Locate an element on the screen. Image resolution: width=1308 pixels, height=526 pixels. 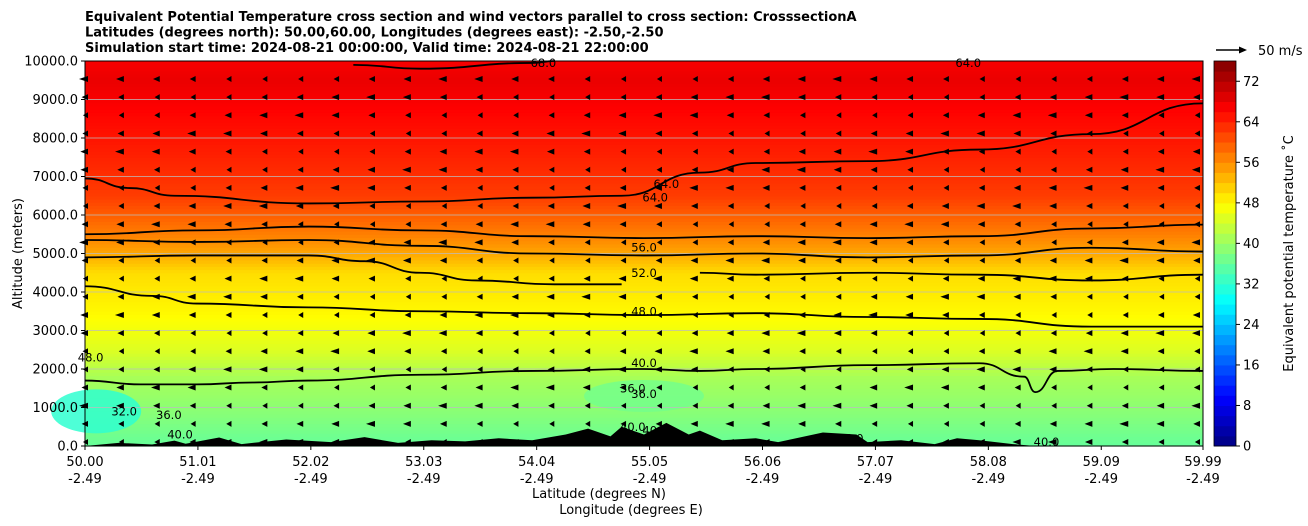
contour-label: 40.0 is located at coordinates (655, 431).